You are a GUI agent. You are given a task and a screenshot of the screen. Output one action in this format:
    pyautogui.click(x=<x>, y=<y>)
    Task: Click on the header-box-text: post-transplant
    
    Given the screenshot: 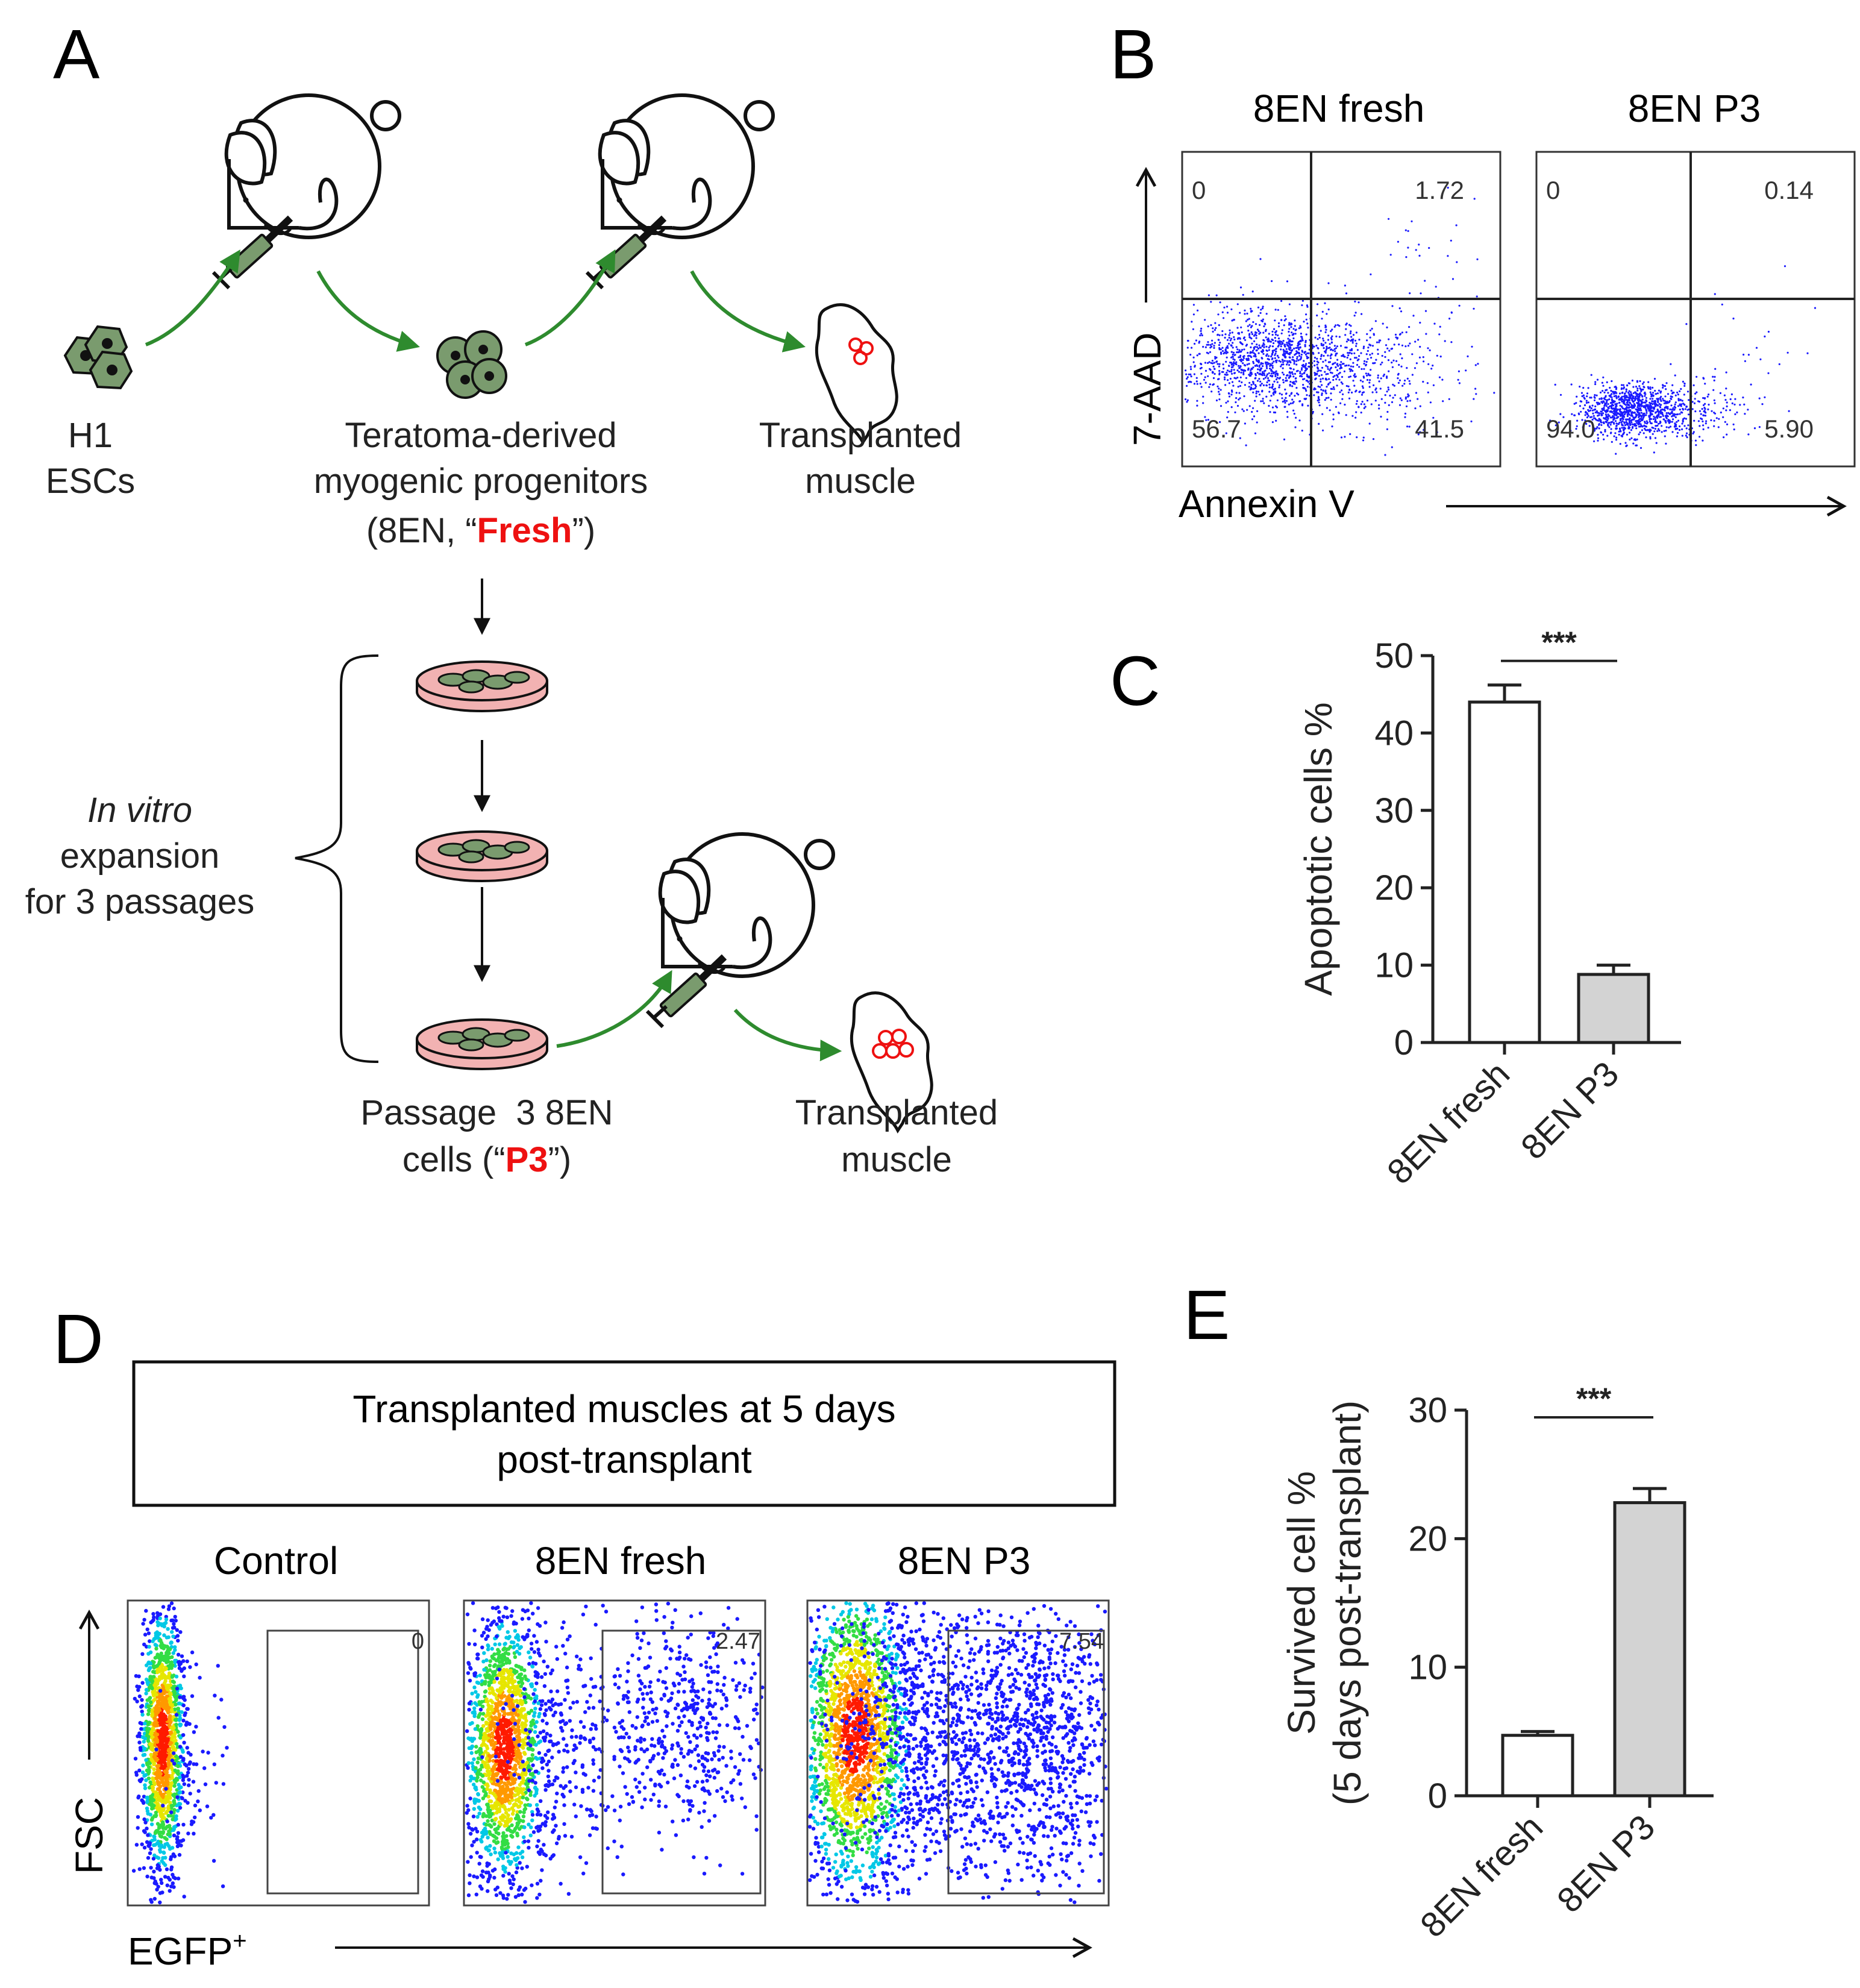 What is the action you would take?
    pyautogui.click(x=624, y=1459)
    